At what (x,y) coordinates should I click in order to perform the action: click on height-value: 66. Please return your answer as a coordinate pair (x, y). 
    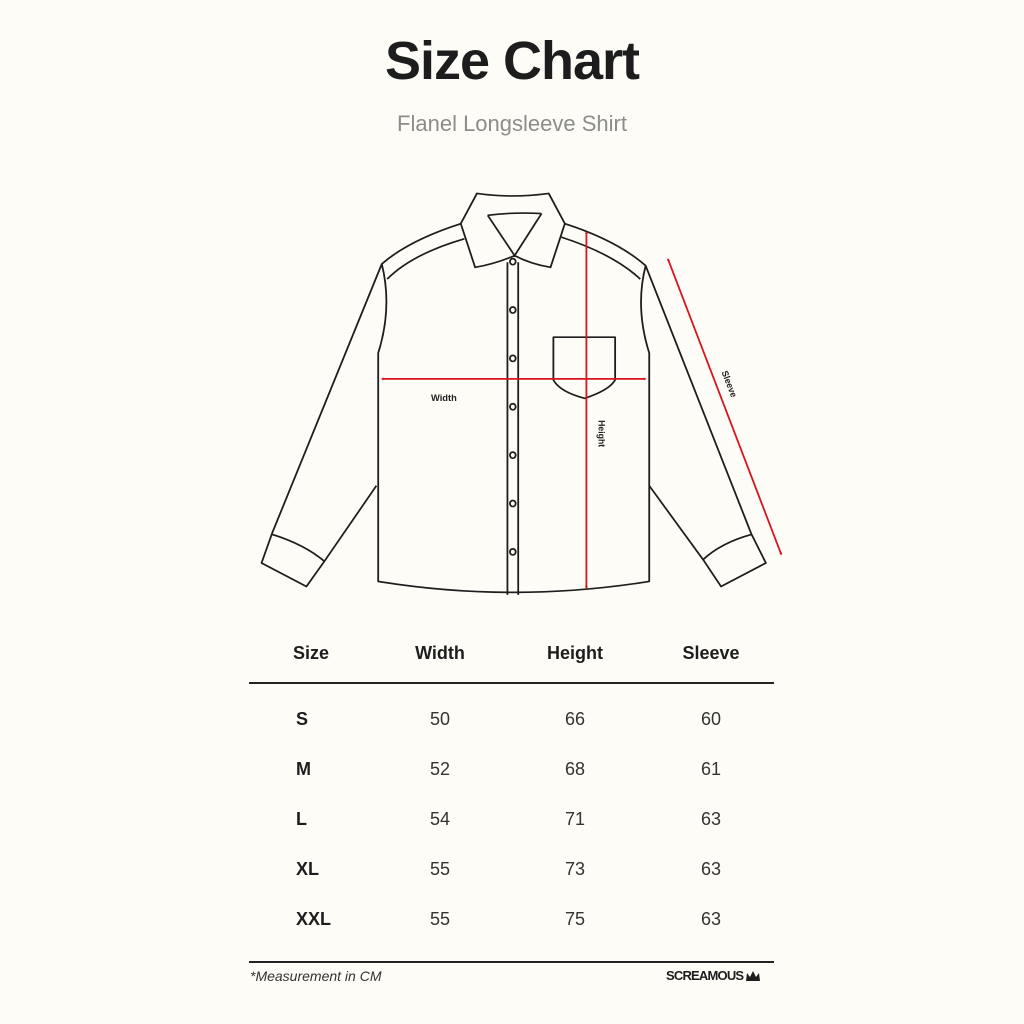
    Looking at the image, I should click on (575, 719).